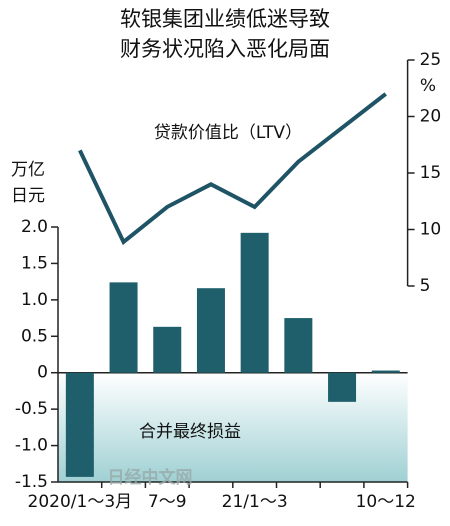 The image size is (450, 526). What do you see at coordinates (225, 19) in the screenshot?
I see `chart-title: 软银集团业绩低迷导致` at bounding box center [225, 19].